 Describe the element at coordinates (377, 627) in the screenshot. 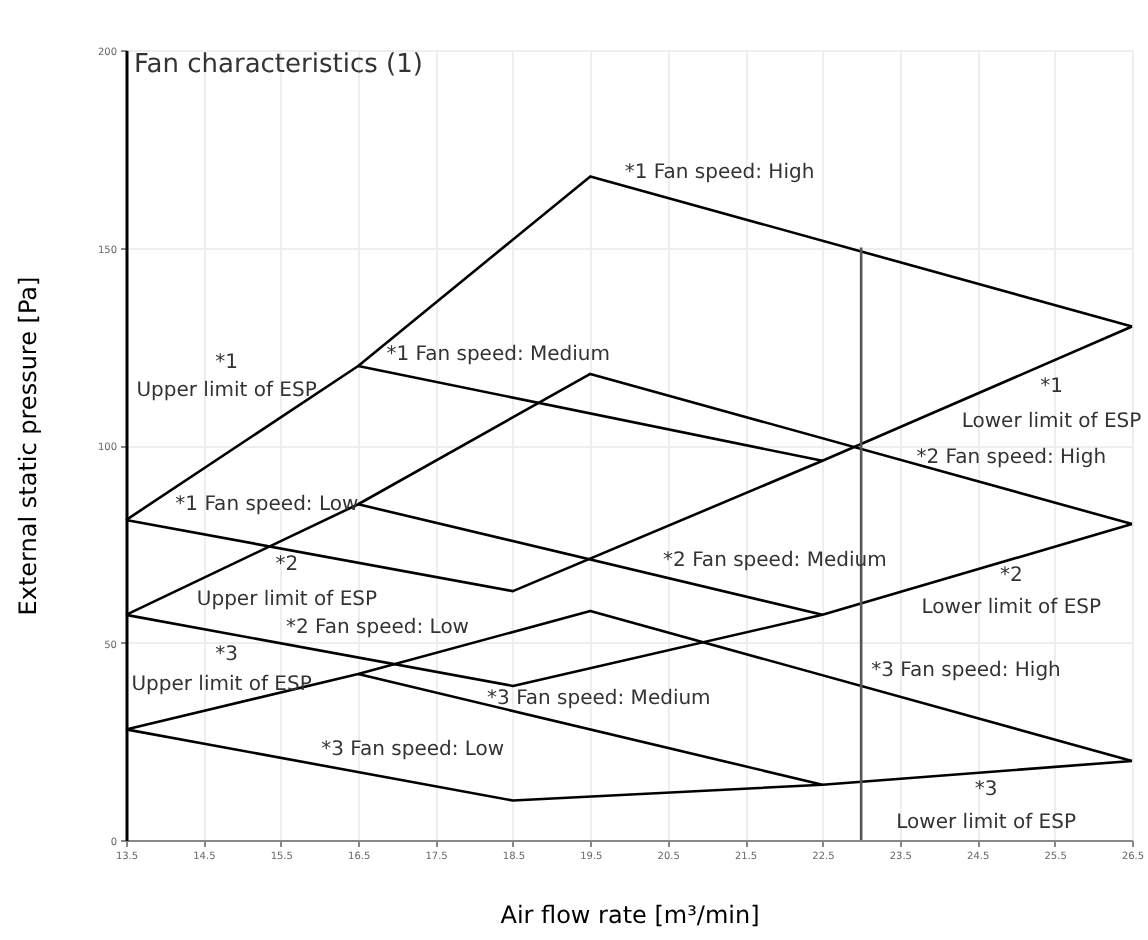

I see `annotation: *2 Fan speed: Low` at that location.